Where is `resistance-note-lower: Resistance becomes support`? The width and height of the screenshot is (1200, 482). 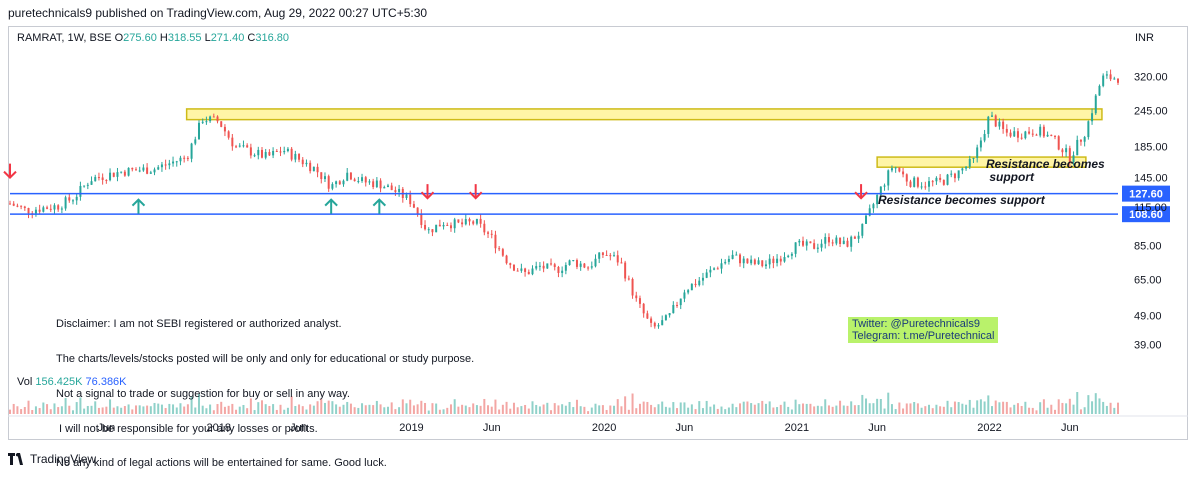 resistance-note-lower: Resistance becomes support is located at coordinates (961, 200).